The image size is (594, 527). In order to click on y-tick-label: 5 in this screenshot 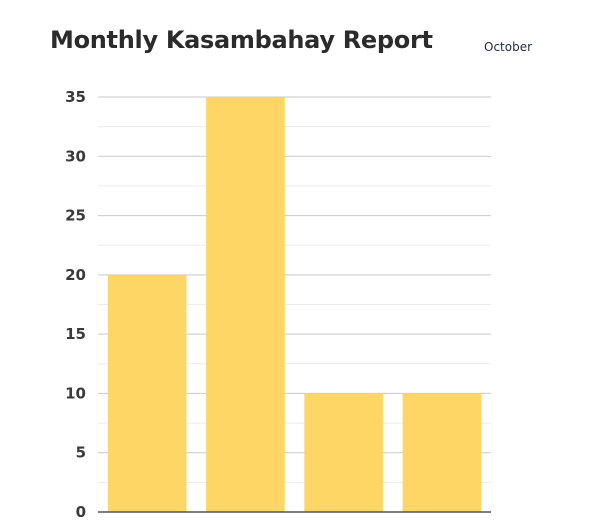, I will do `click(81, 453)`.